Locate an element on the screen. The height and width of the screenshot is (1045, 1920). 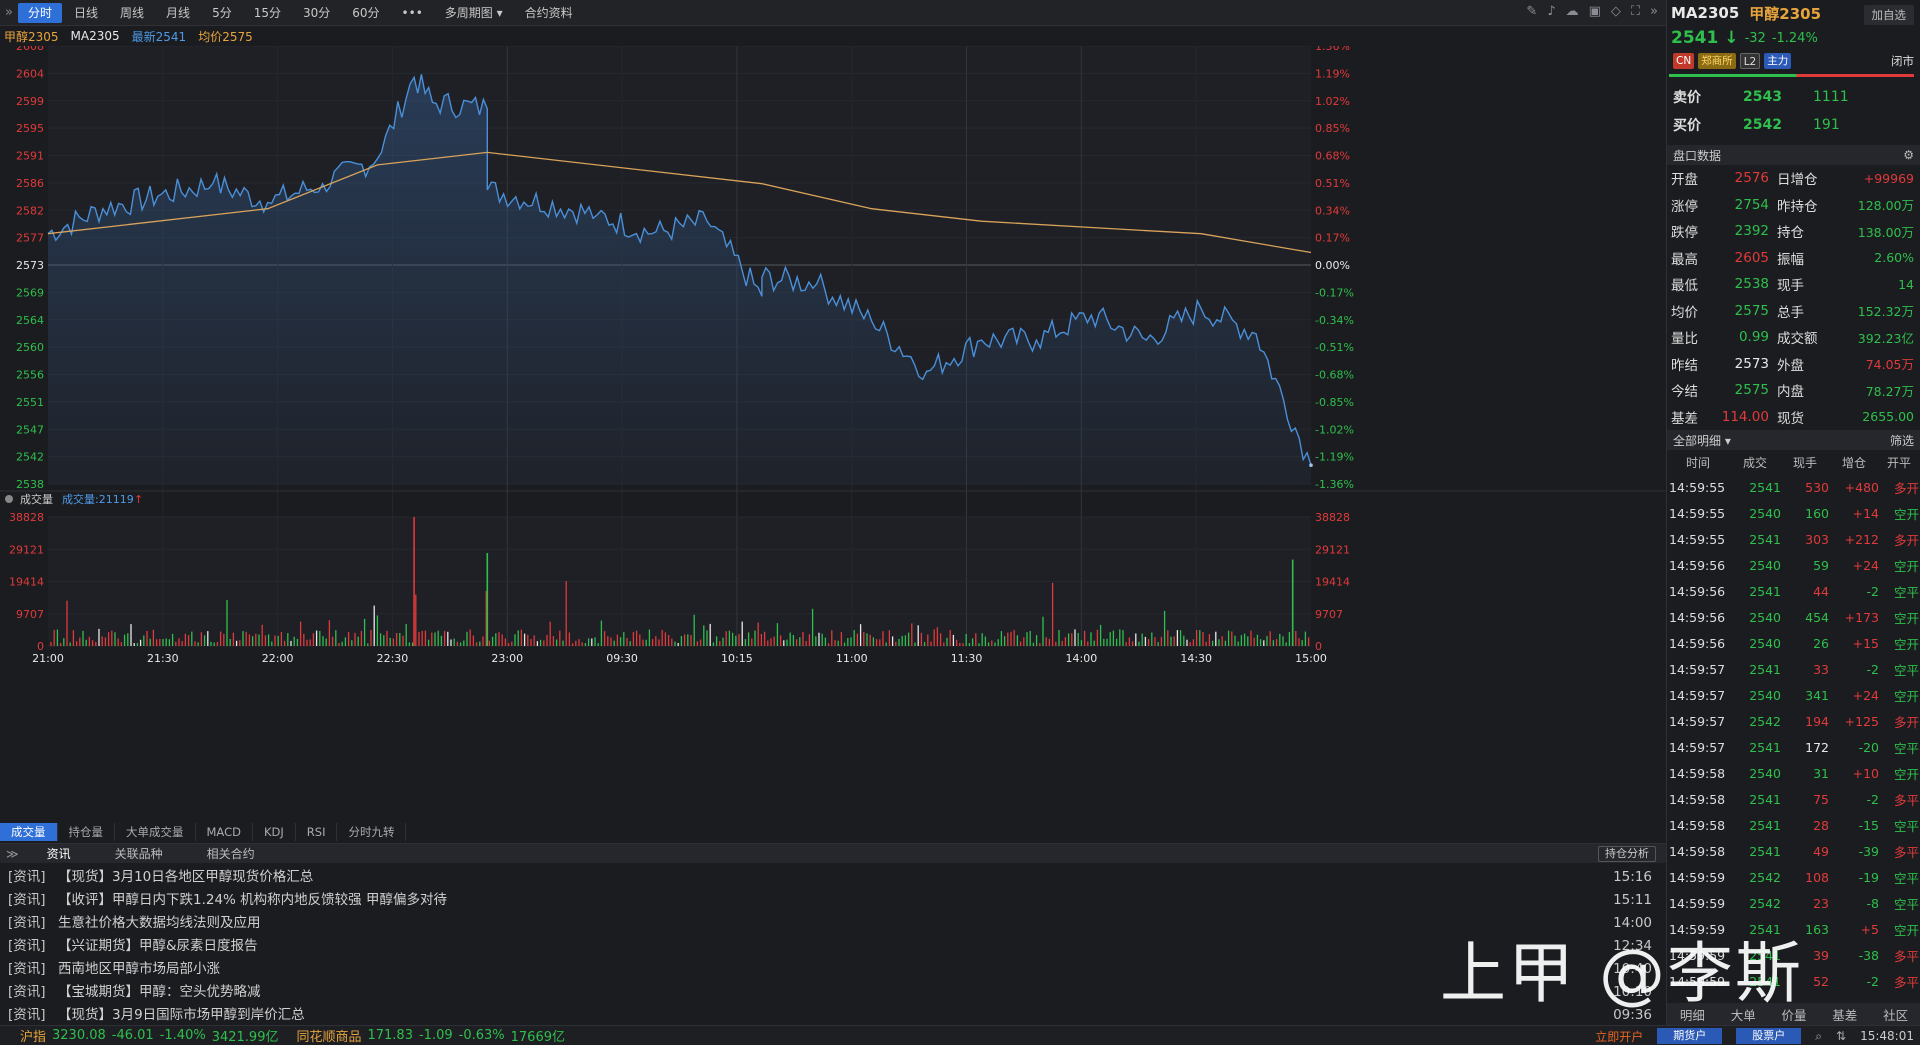
news-time: 15:11 is located at coordinates (1632, 900).